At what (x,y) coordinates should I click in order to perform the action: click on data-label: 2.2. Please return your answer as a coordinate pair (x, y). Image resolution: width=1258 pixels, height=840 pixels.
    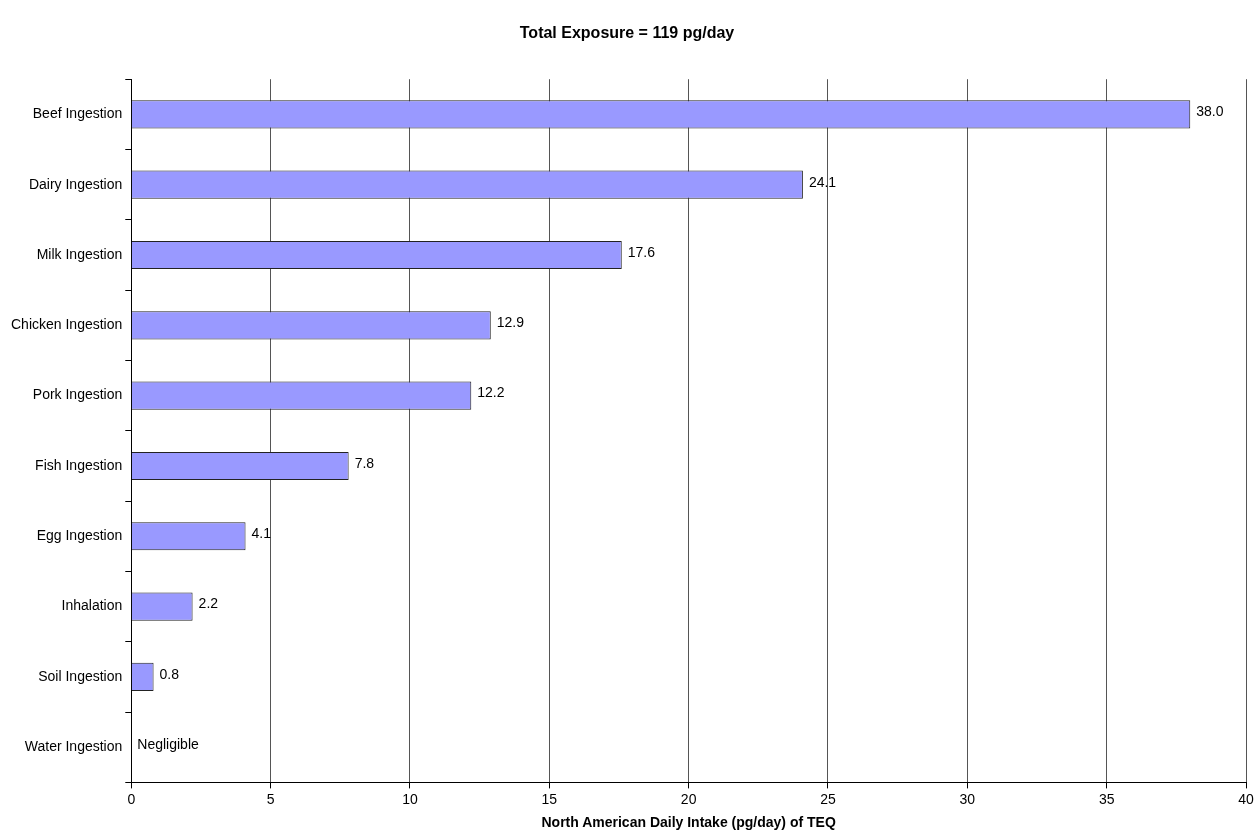
    Looking at the image, I should click on (208, 603).